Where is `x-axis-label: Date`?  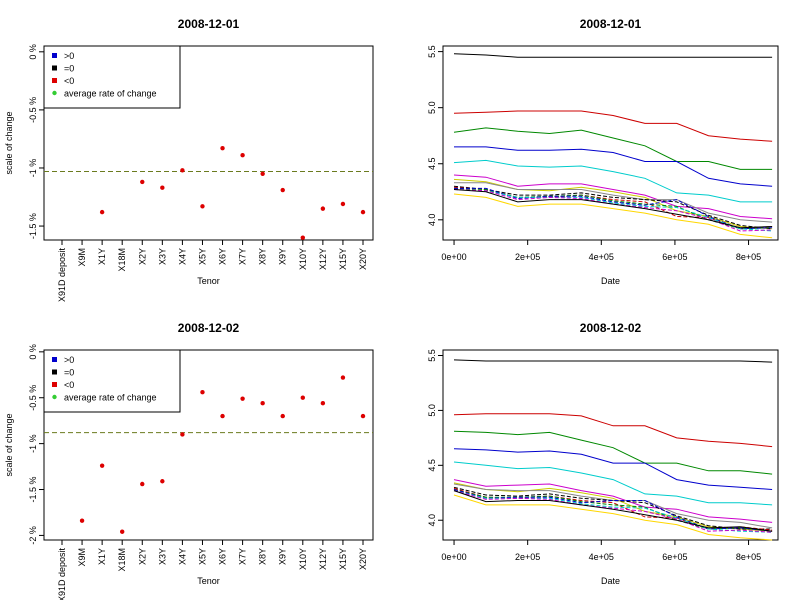
x-axis-label: Date is located at coordinates (610, 581).